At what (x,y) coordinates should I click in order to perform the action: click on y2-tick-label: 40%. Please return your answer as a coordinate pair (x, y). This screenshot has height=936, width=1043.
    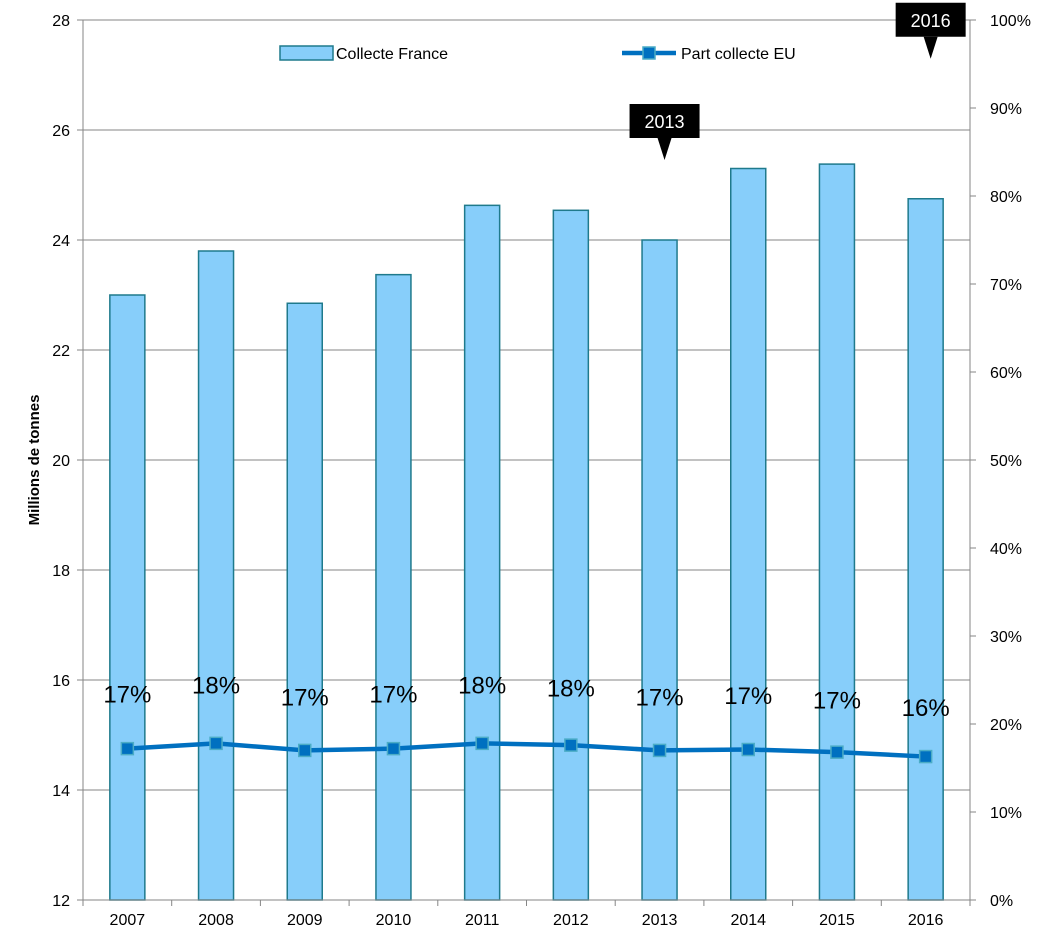
    Looking at the image, I should click on (1006, 549).